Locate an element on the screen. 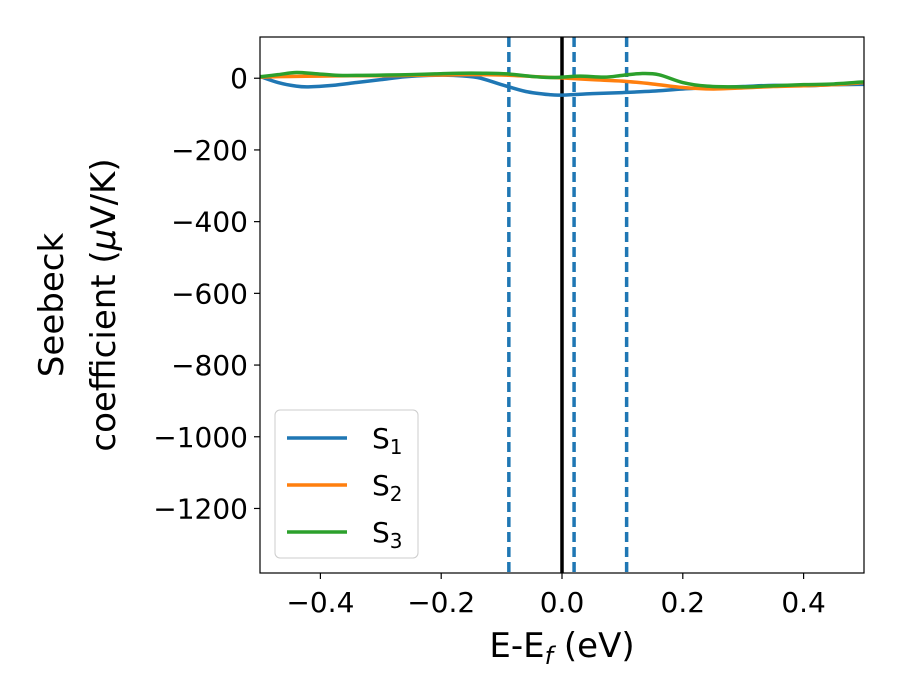 The width and height of the screenshot is (900, 700). y-tick-label: −1000 is located at coordinates (200, 437).